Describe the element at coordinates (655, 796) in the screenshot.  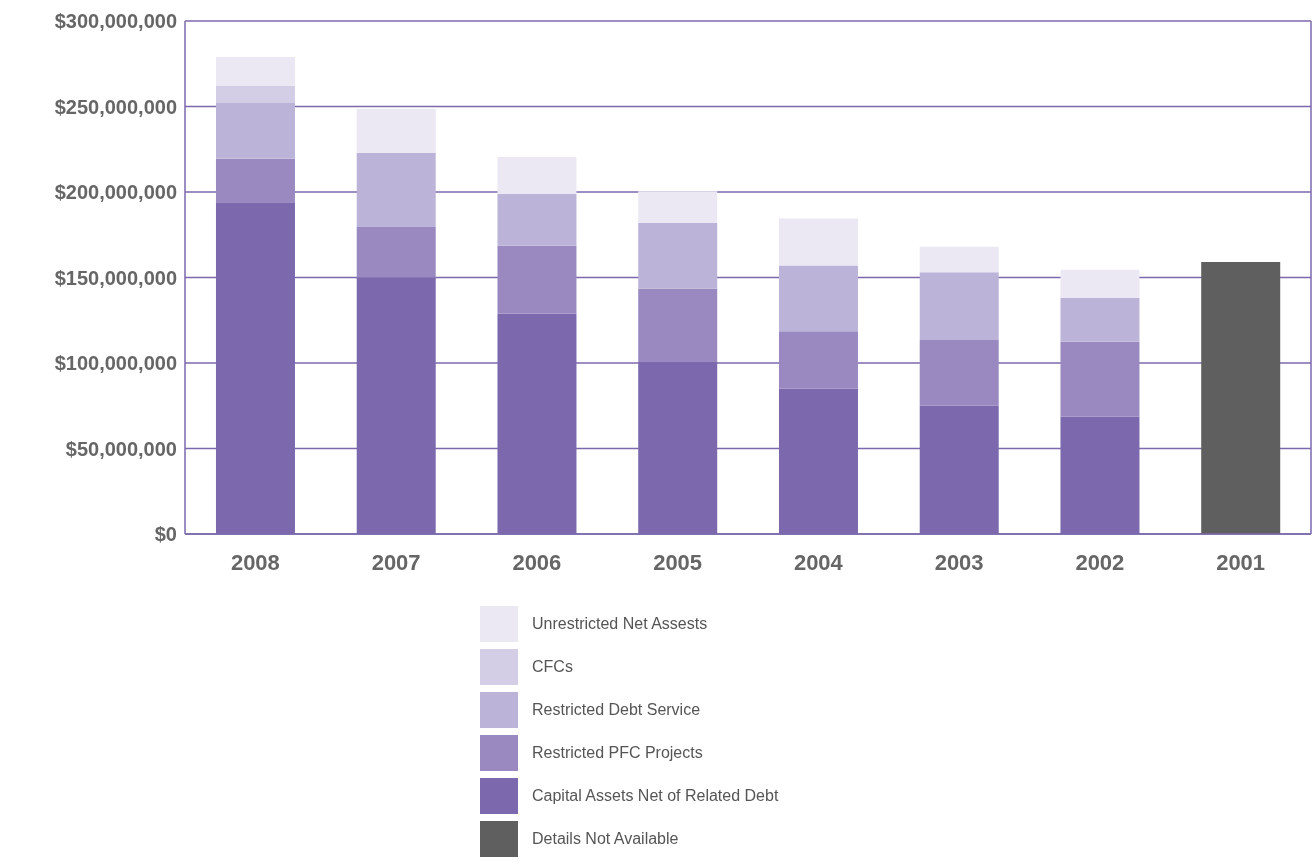
I see `legend-label: Capital Assets Net of Related Debt` at that location.